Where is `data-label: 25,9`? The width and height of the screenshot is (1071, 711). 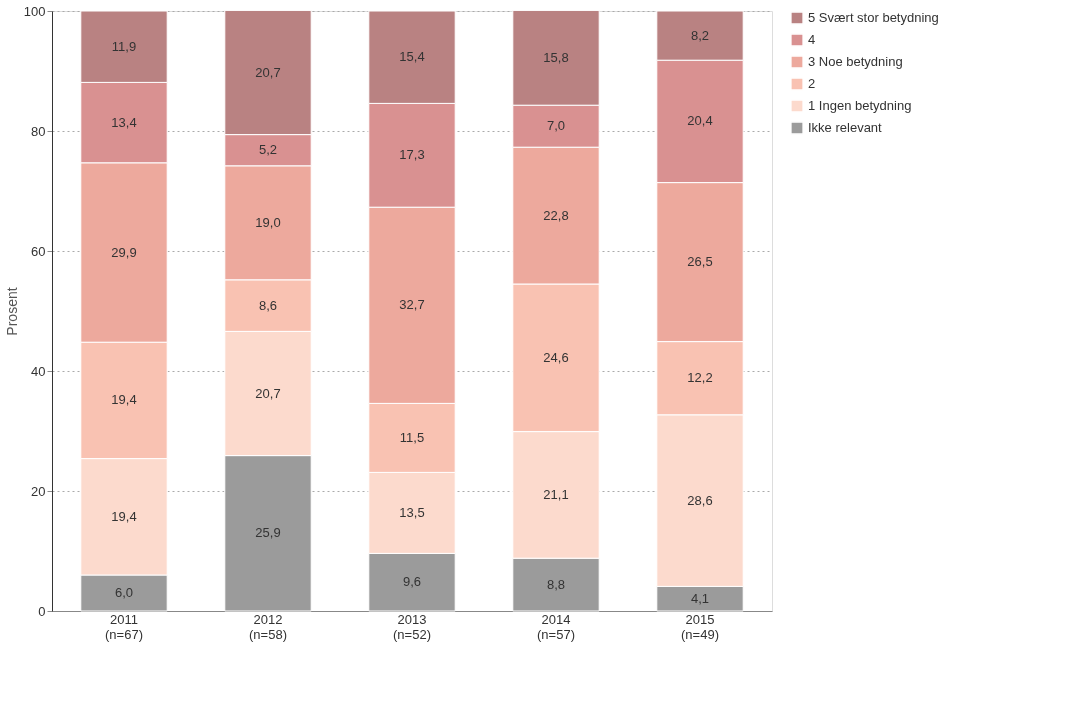
data-label: 25,9 is located at coordinates (268, 533).